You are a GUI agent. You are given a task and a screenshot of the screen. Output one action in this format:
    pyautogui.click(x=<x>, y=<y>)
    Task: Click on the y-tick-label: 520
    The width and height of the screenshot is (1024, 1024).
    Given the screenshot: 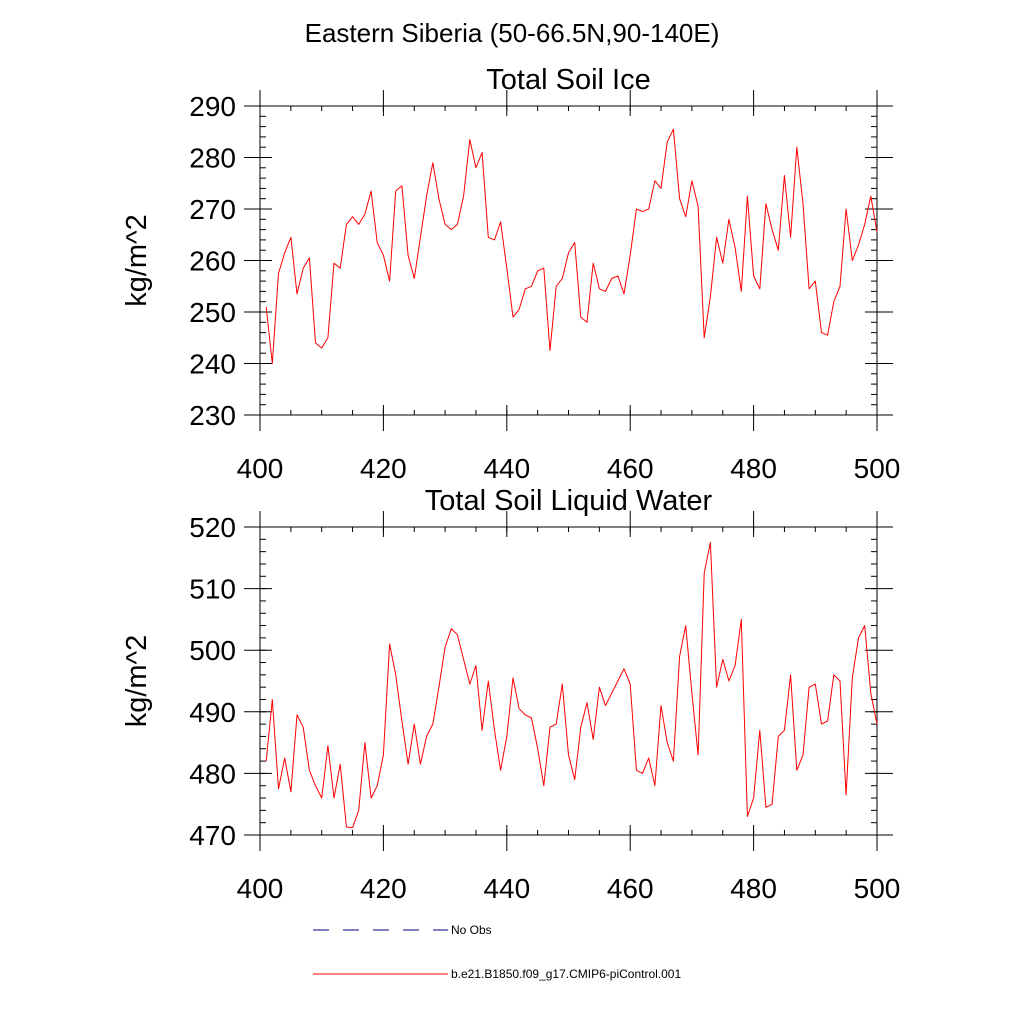 What is the action you would take?
    pyautogui.click(x=212, y=527)
    